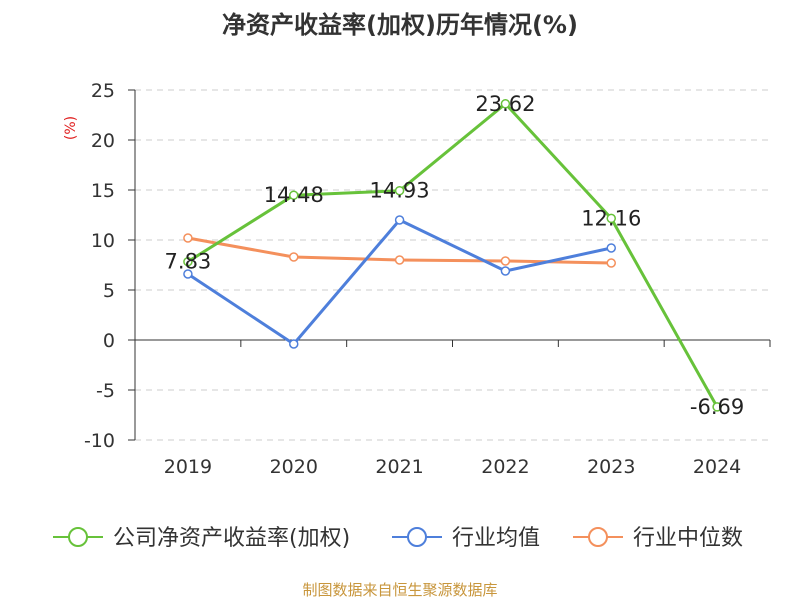  I want to click on y-axis-label: (%), so click(71, 128).